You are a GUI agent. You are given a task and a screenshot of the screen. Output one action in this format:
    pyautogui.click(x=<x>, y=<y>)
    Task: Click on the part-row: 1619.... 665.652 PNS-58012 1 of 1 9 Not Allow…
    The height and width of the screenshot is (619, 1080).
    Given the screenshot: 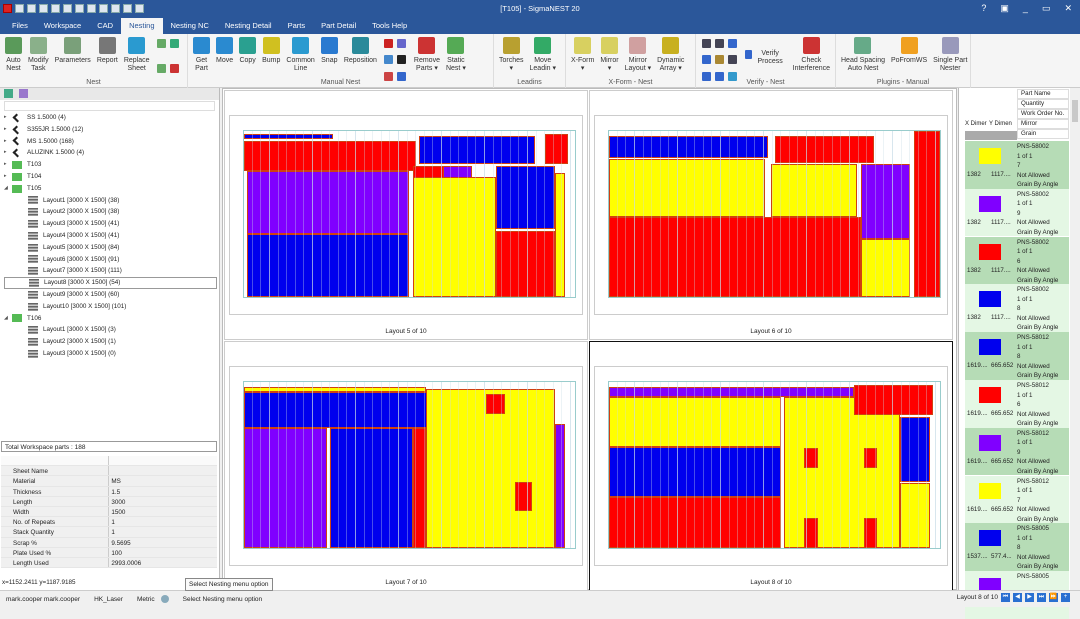 What is the action you would take?
    pyautogui.click(x=1017, y=451)
    